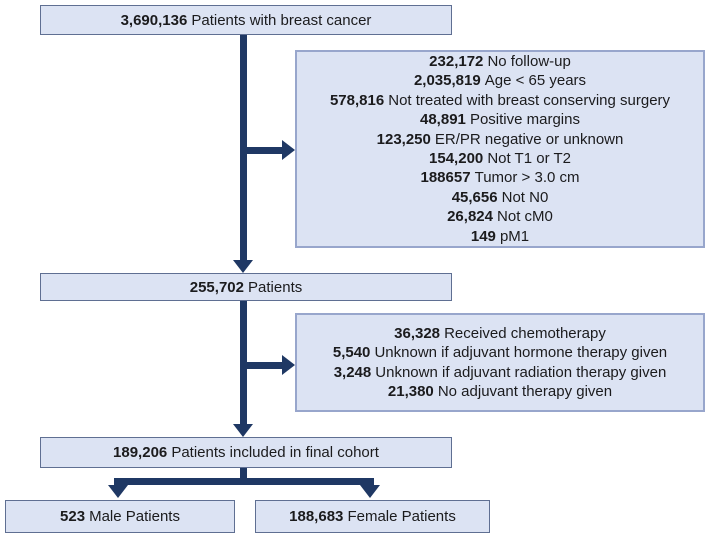 The image size is (708, 535). I want to click on node-total-patients: 3,690,136 Patients with breast cancer, so click(246, 20).